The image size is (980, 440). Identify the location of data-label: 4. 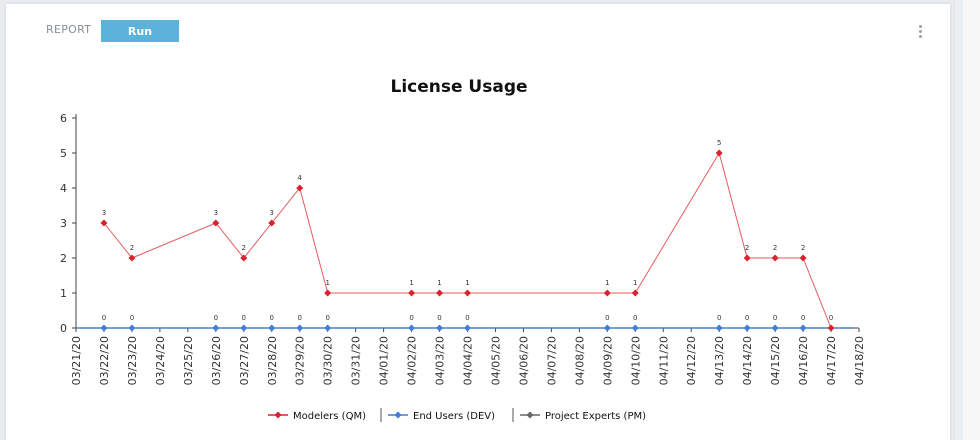
(299, 178).